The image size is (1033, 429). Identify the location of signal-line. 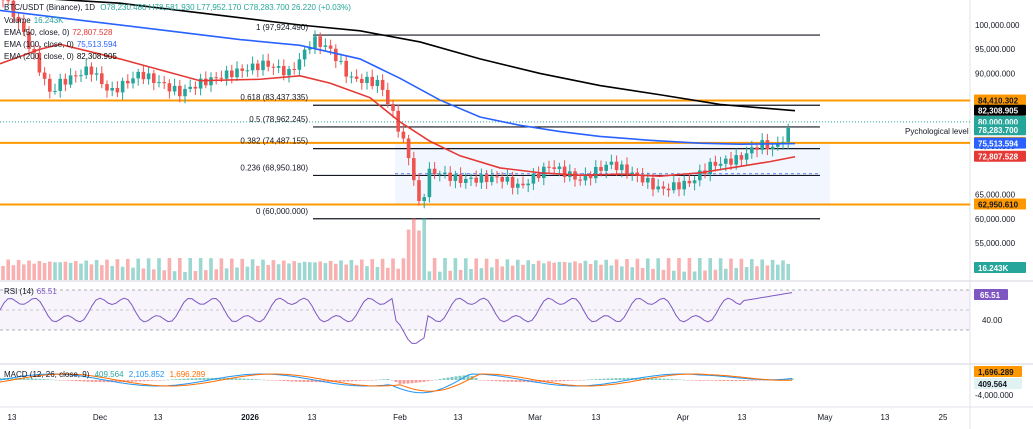
(396, 382).